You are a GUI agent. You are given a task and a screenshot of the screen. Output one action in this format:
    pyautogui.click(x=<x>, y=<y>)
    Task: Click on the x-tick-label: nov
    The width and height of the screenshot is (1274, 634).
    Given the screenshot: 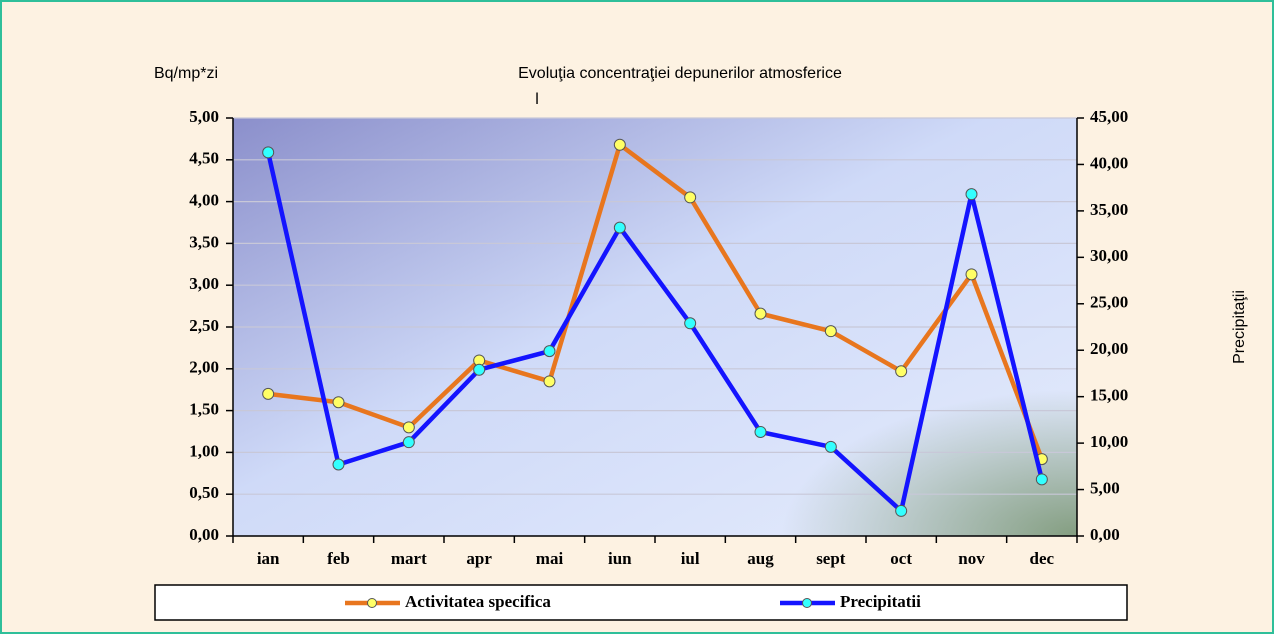 What is the action you would take?
    pyautogui.click(x=971, y=558)
    